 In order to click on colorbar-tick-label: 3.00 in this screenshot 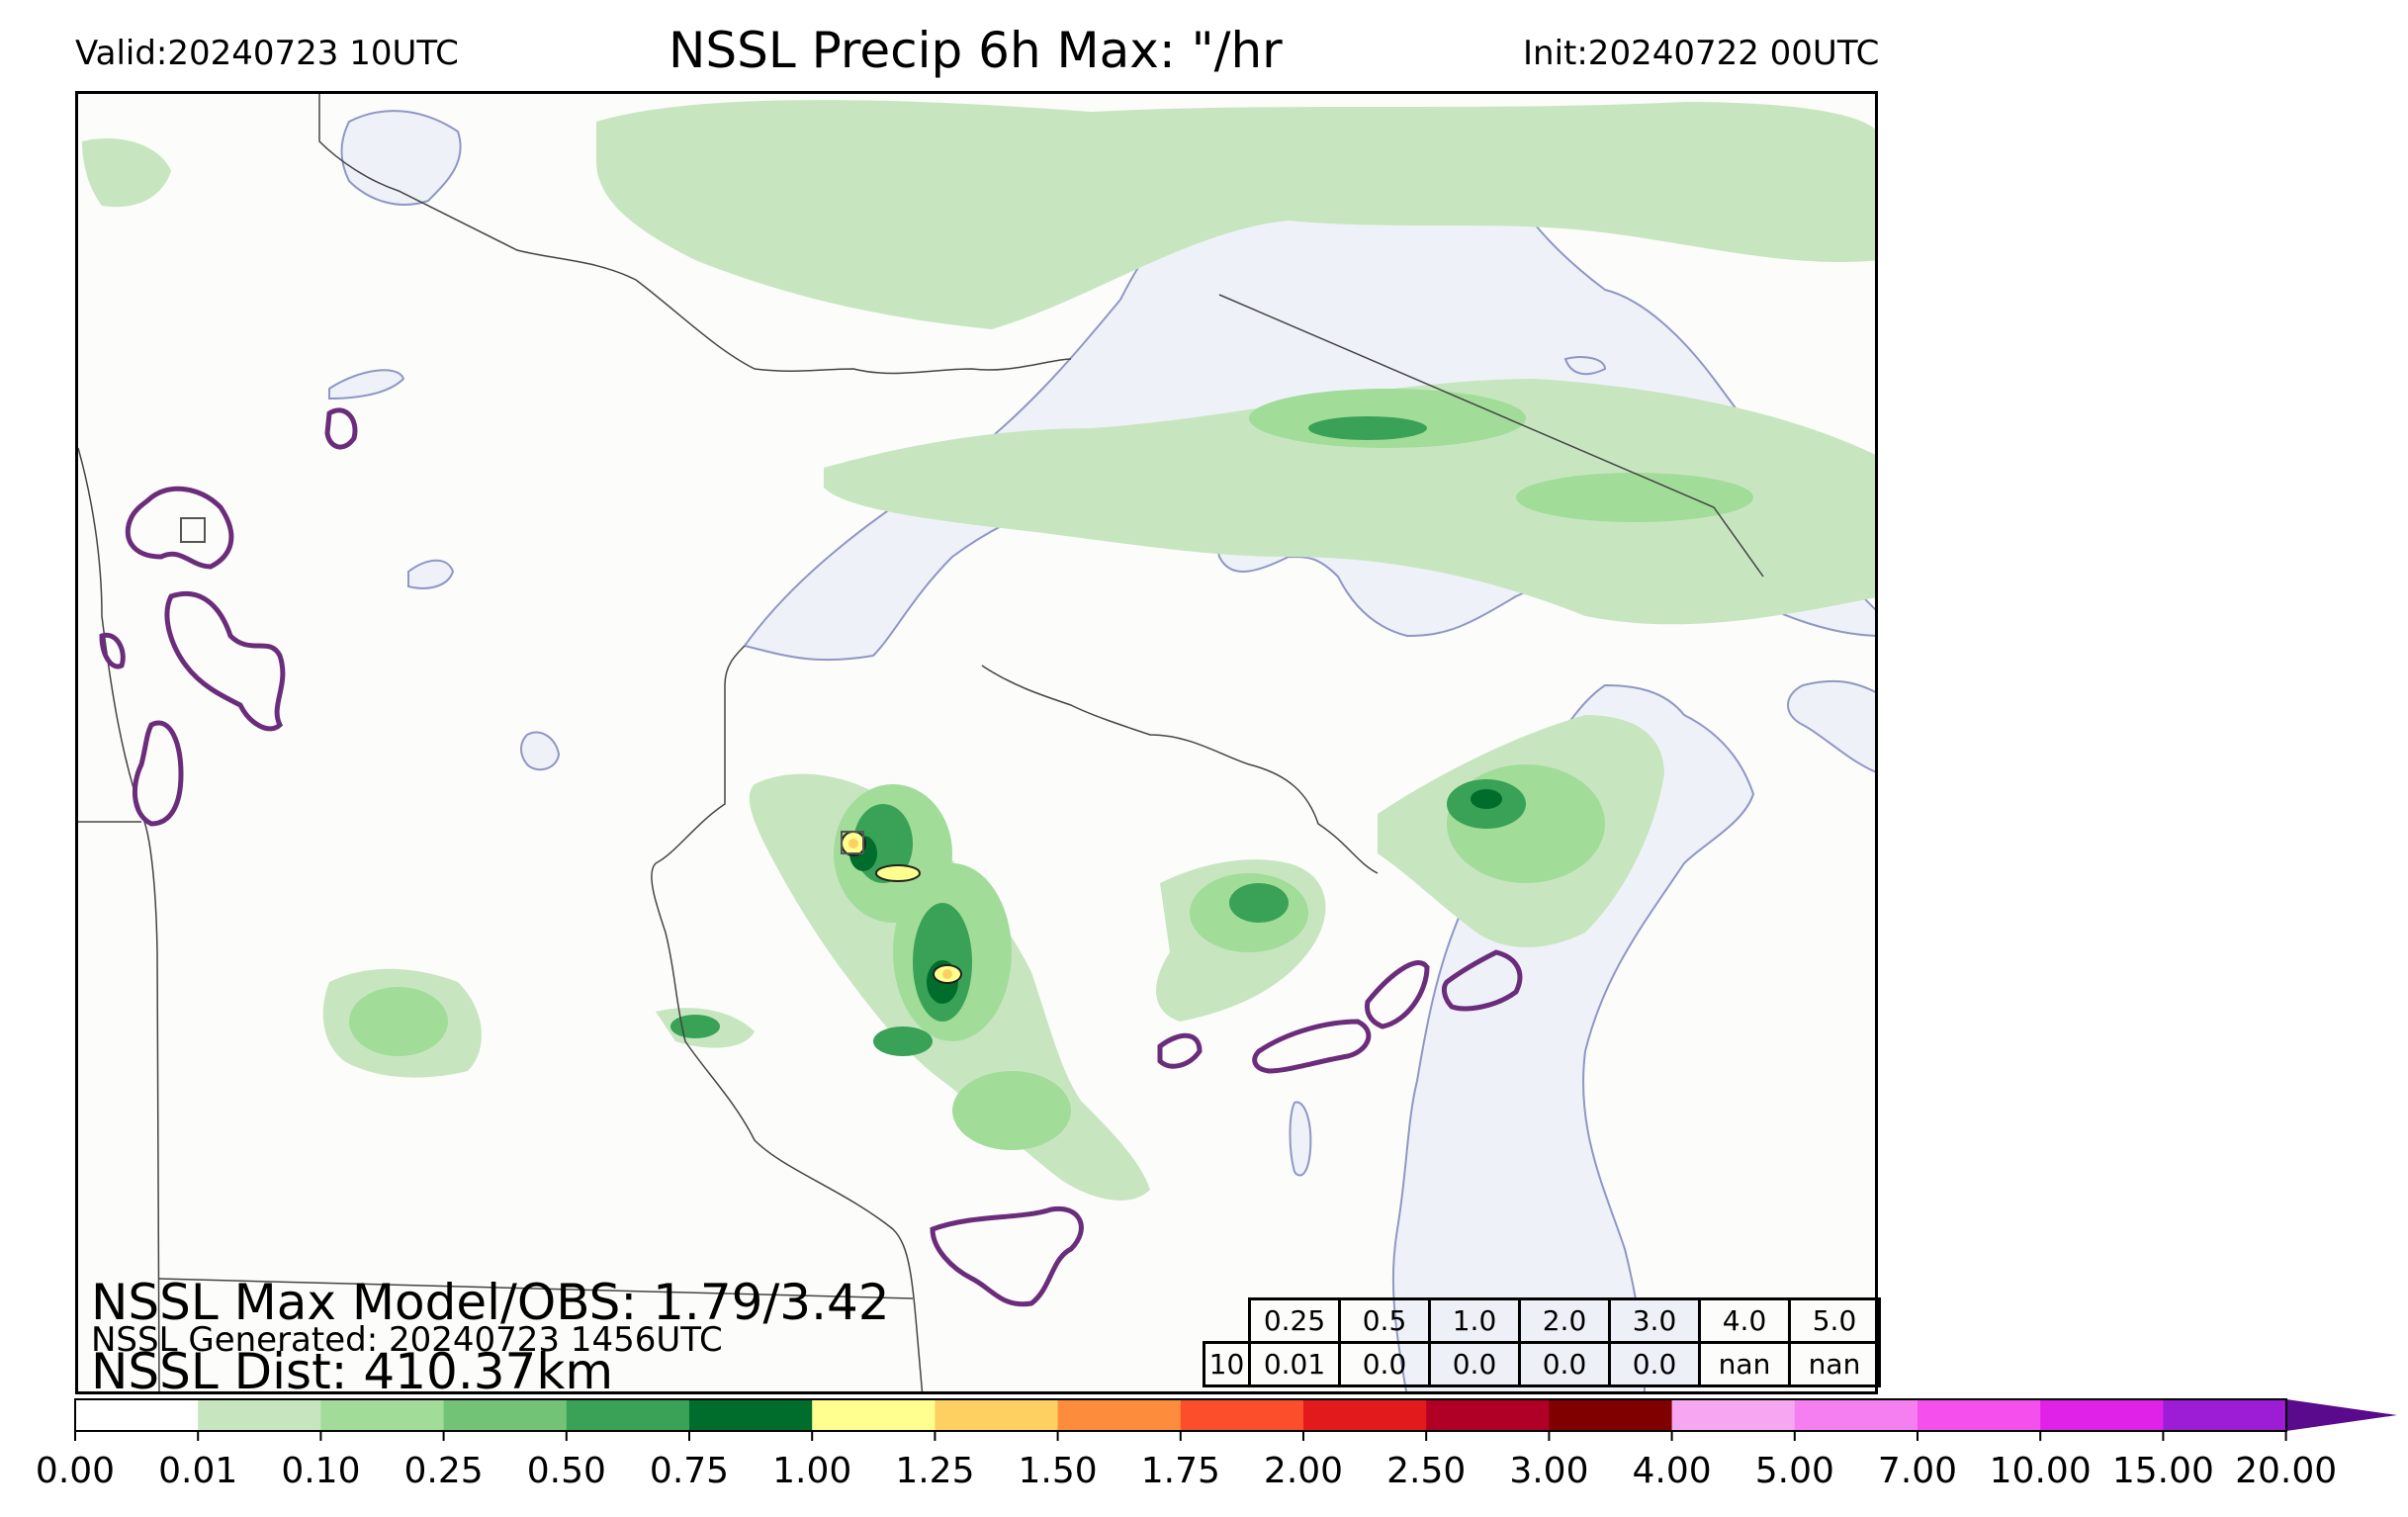, I will do `click(1548, 1471)`.